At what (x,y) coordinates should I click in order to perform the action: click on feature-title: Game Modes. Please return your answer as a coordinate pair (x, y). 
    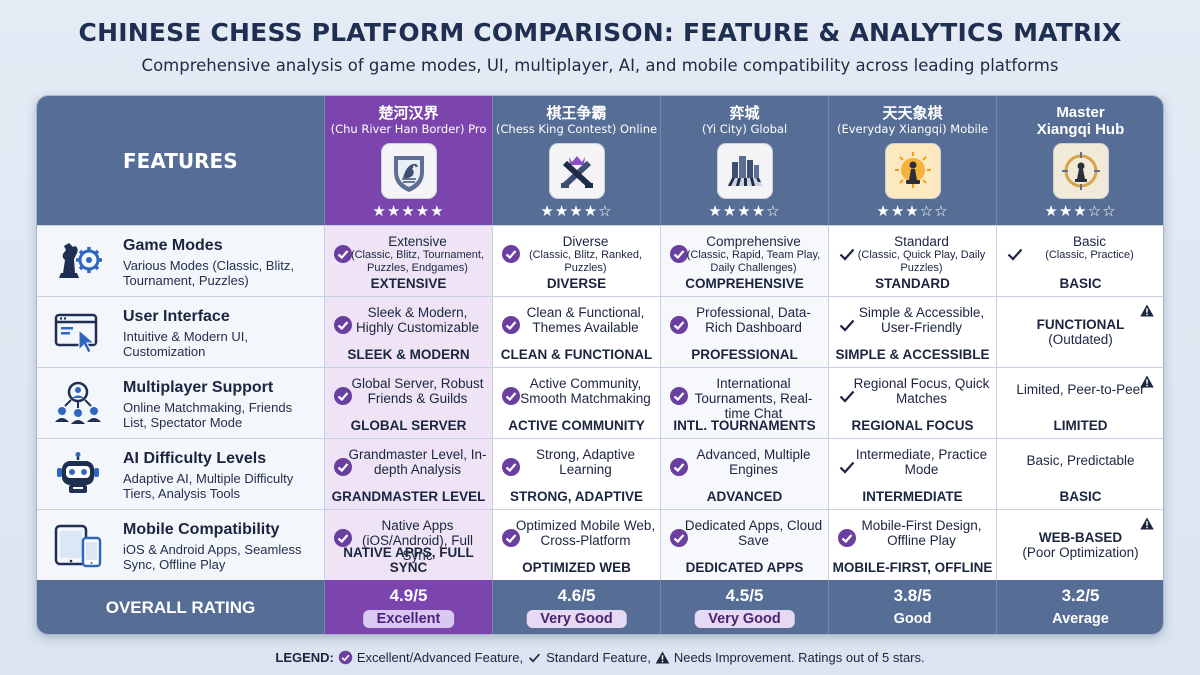
    Looking at the image, I should click on (173, 245).